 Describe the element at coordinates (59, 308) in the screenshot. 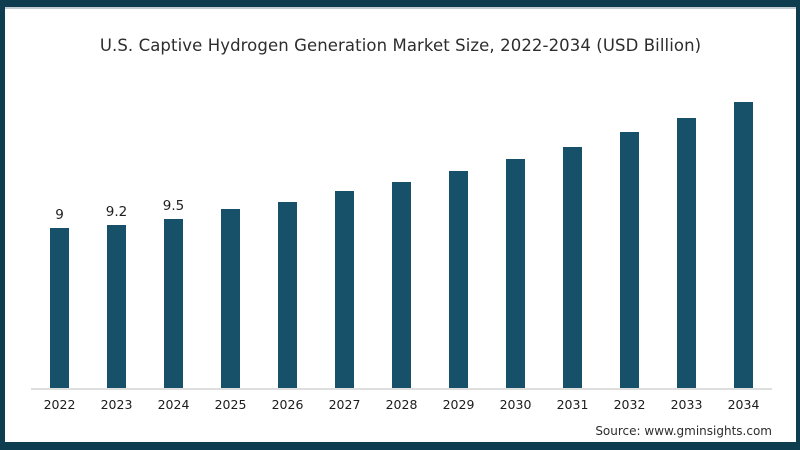

I see `bar-2022` at that location.